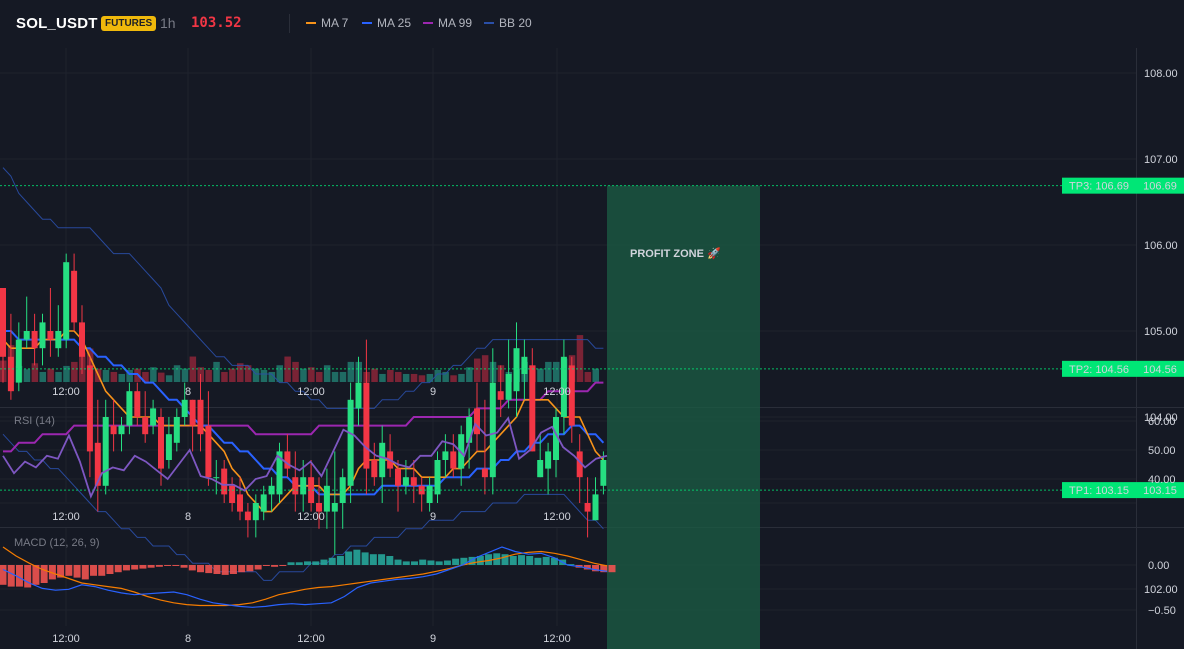  Describe the element at coordinates (1099, 368) in the screenshot. I see `tp2-label-bg` at that location.